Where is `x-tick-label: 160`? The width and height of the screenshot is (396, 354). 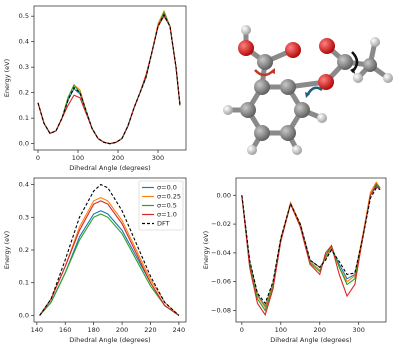
x-tick-label: 160 is located at coordinates (65, 330).